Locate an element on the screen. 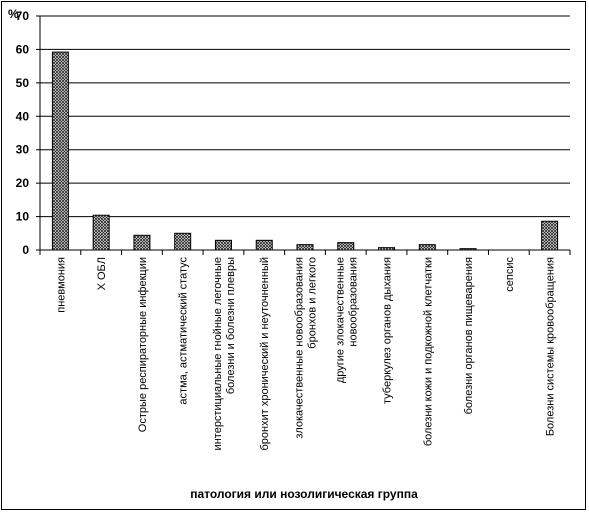  y-axis-label: % is located at coordinates (13, 14).